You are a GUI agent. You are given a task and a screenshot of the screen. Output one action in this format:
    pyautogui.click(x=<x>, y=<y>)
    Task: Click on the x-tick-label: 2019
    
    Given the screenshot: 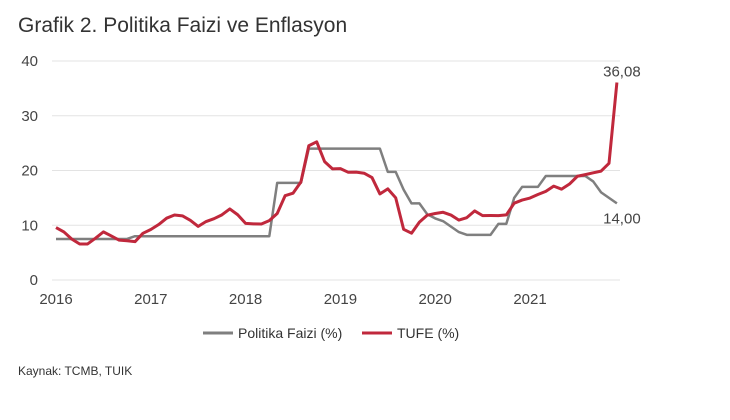 What is the action you would take?
    pyautogui.click(x=340, y=299)
    